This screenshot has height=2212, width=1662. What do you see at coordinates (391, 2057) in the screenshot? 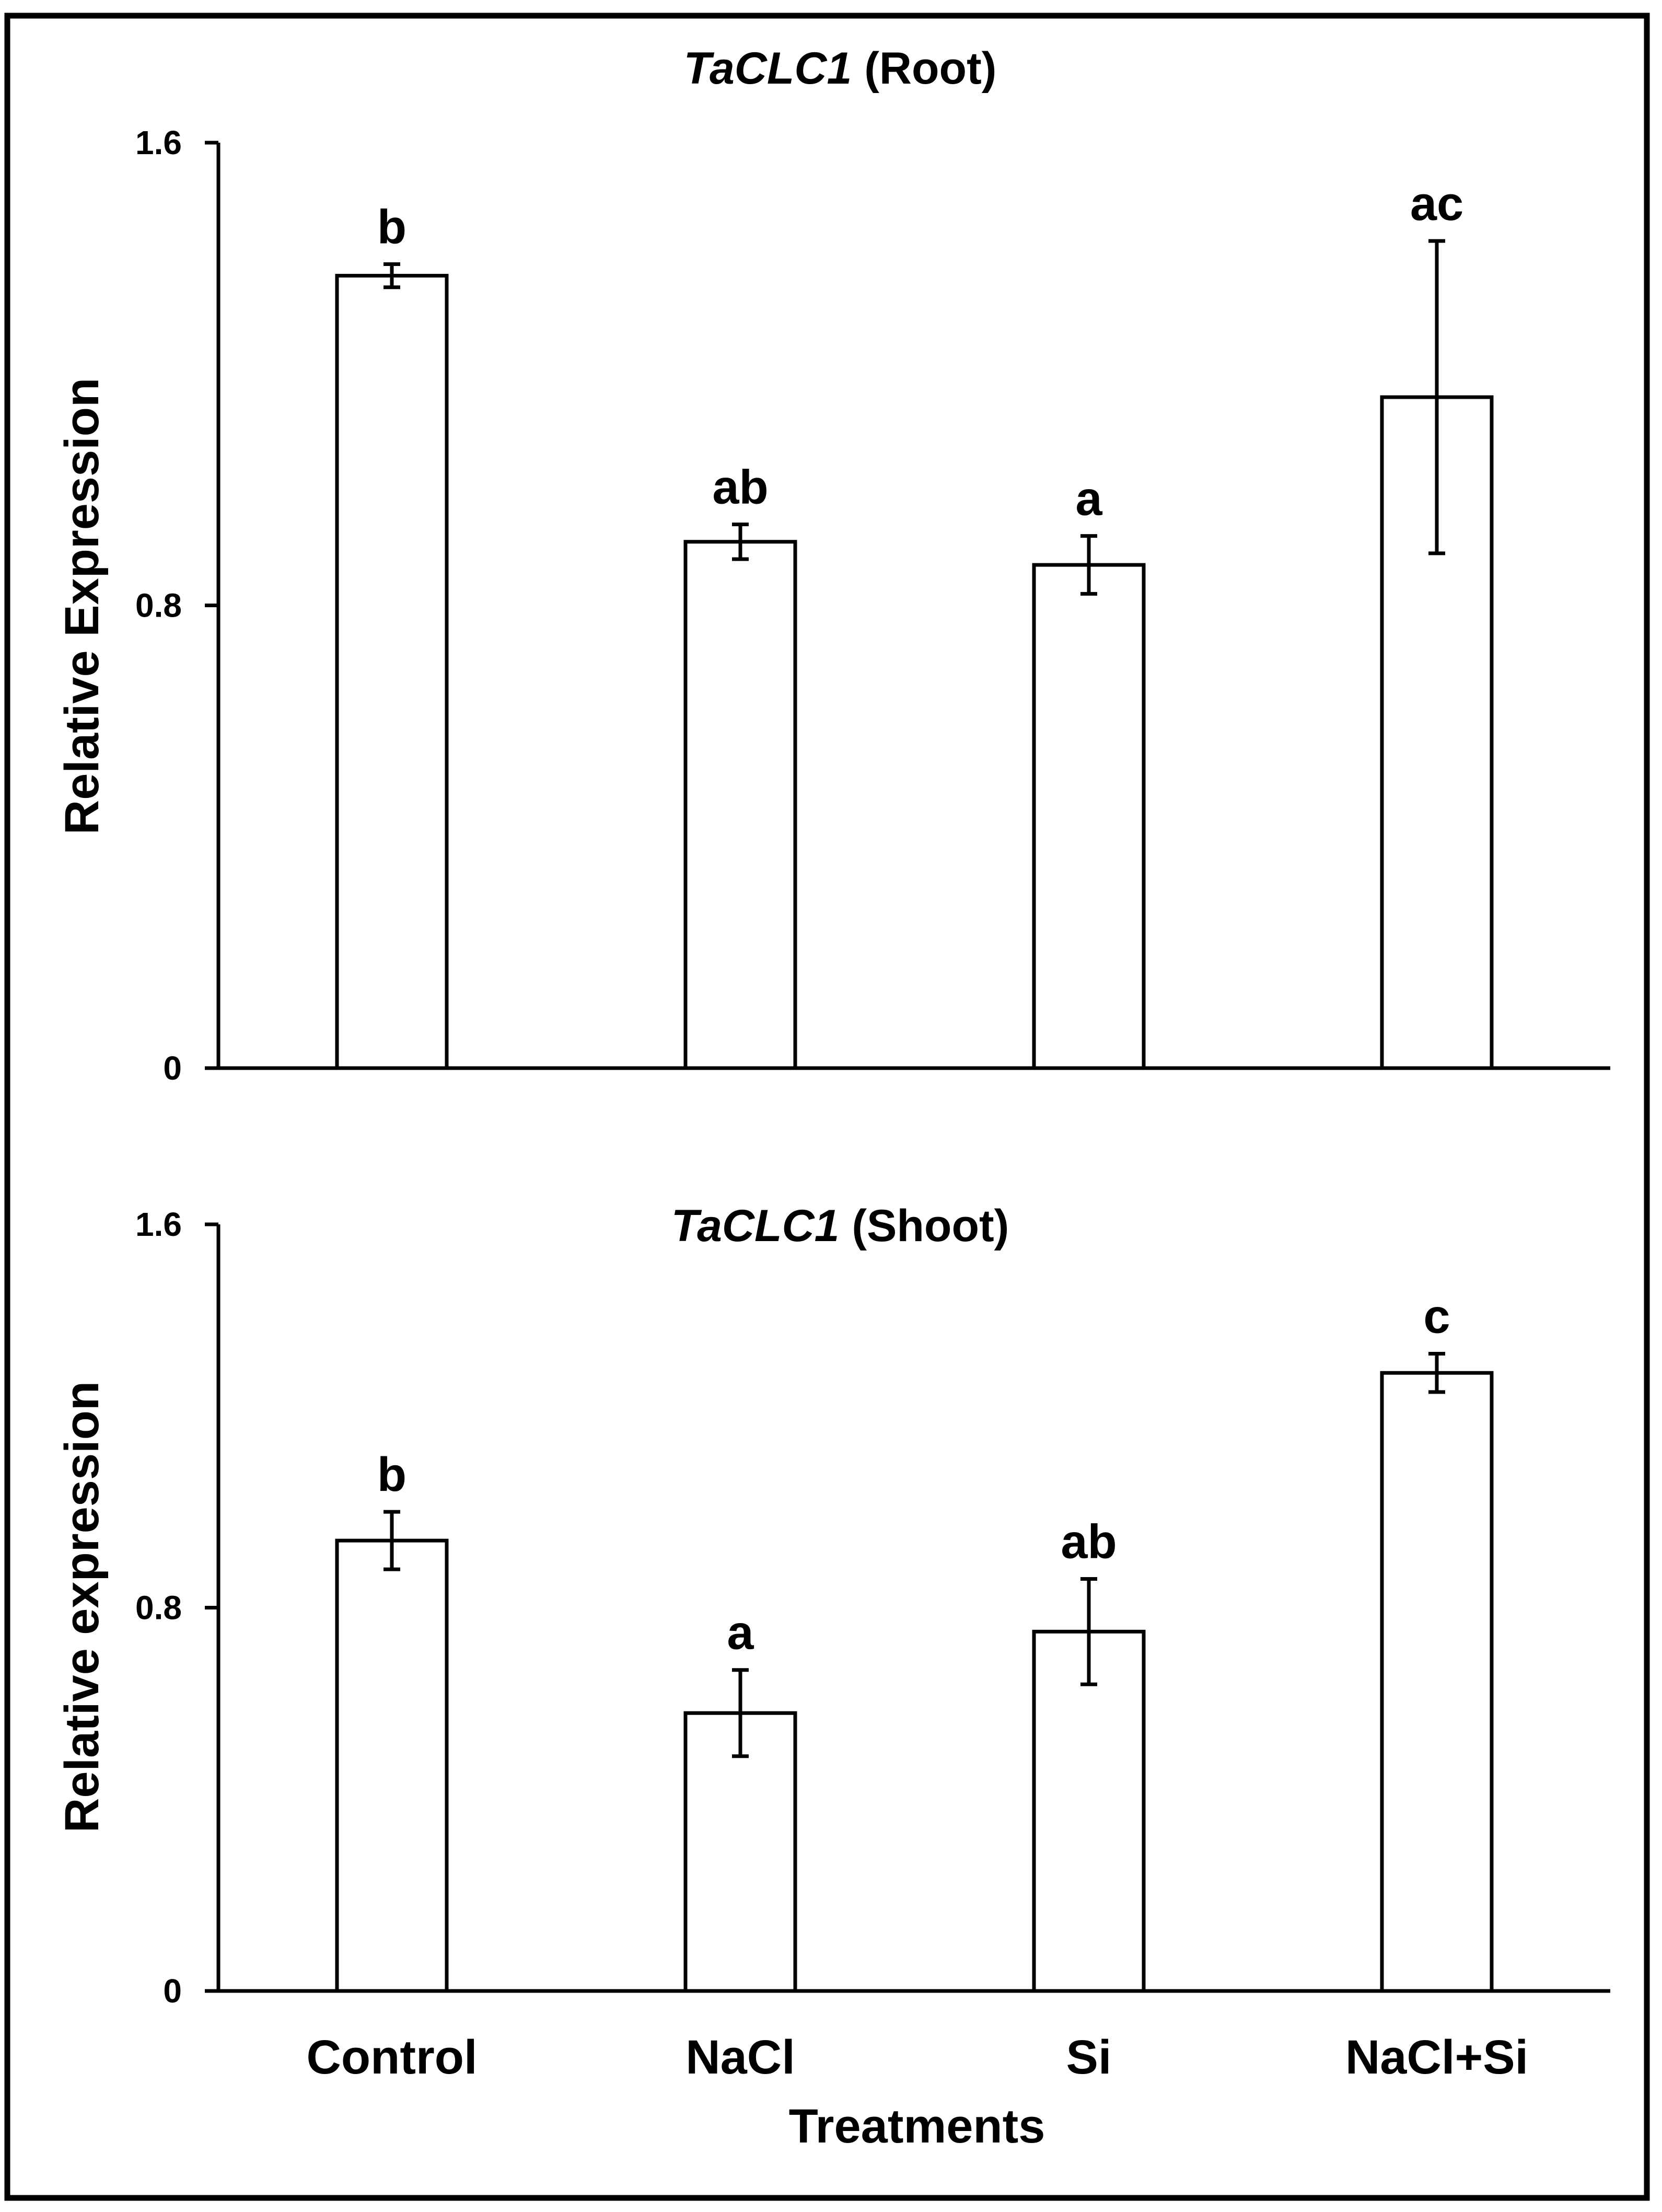
I see `x-tick-label-control: Control` at bounding box center [391, 2057].